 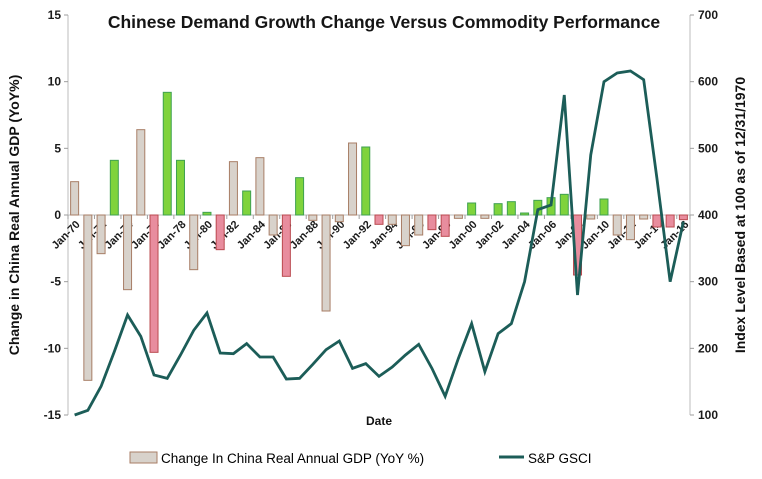 I want to click on legend-bar-label: Change In China Real Annual GDP (YoY %), so click(x=292, y=458).